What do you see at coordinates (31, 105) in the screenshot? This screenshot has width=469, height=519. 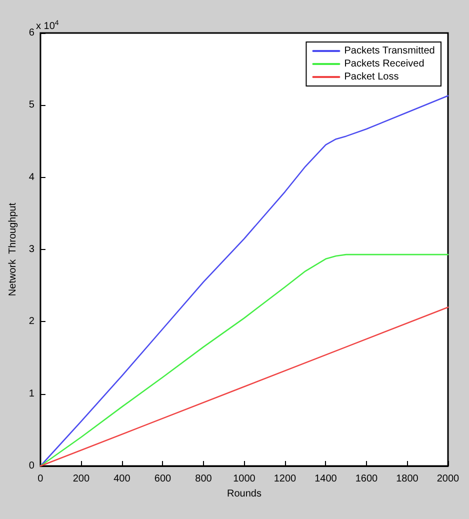 I see `y-tick-label: 5` at bounding box center [31, 105].